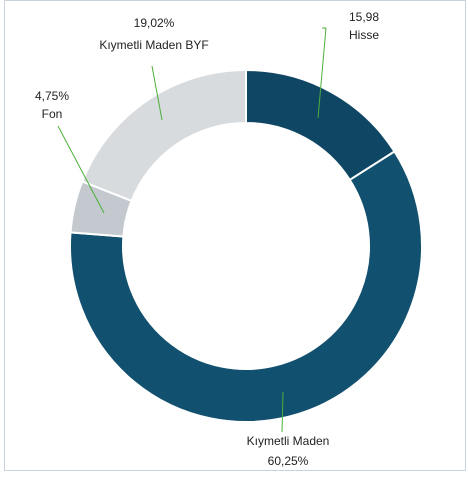 The image size is (468, 482). What do you see at coordinates (52, 114) in the screenshot?
I see `category-label: Fon` at bounding box center [52, 114].